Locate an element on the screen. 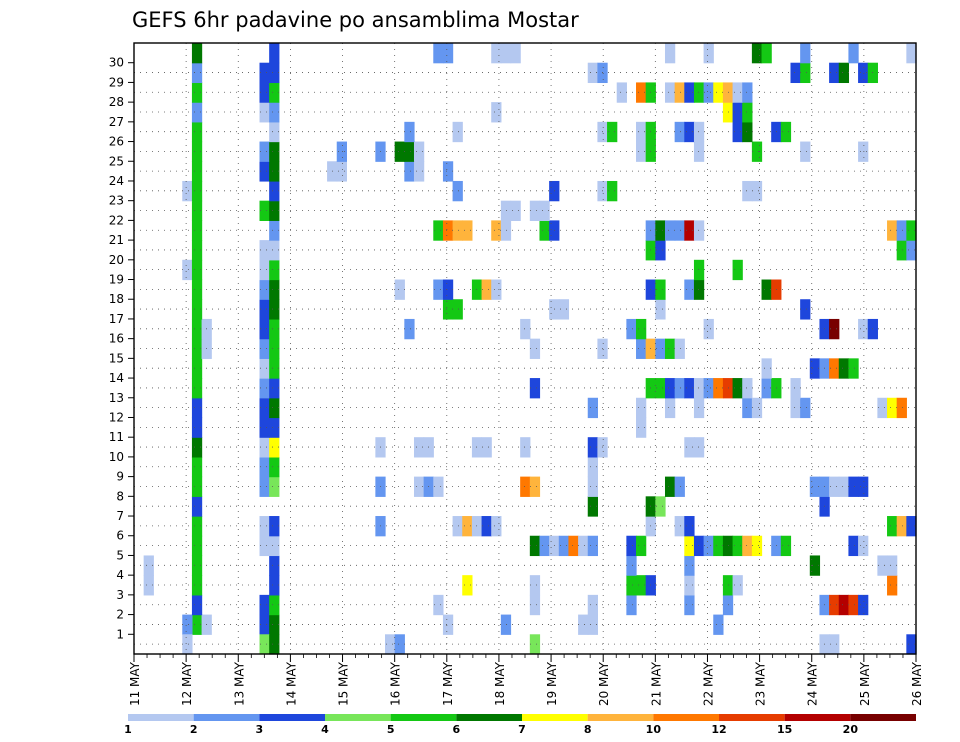  y-tick-label: 6 is located at coordinates (120, 536).